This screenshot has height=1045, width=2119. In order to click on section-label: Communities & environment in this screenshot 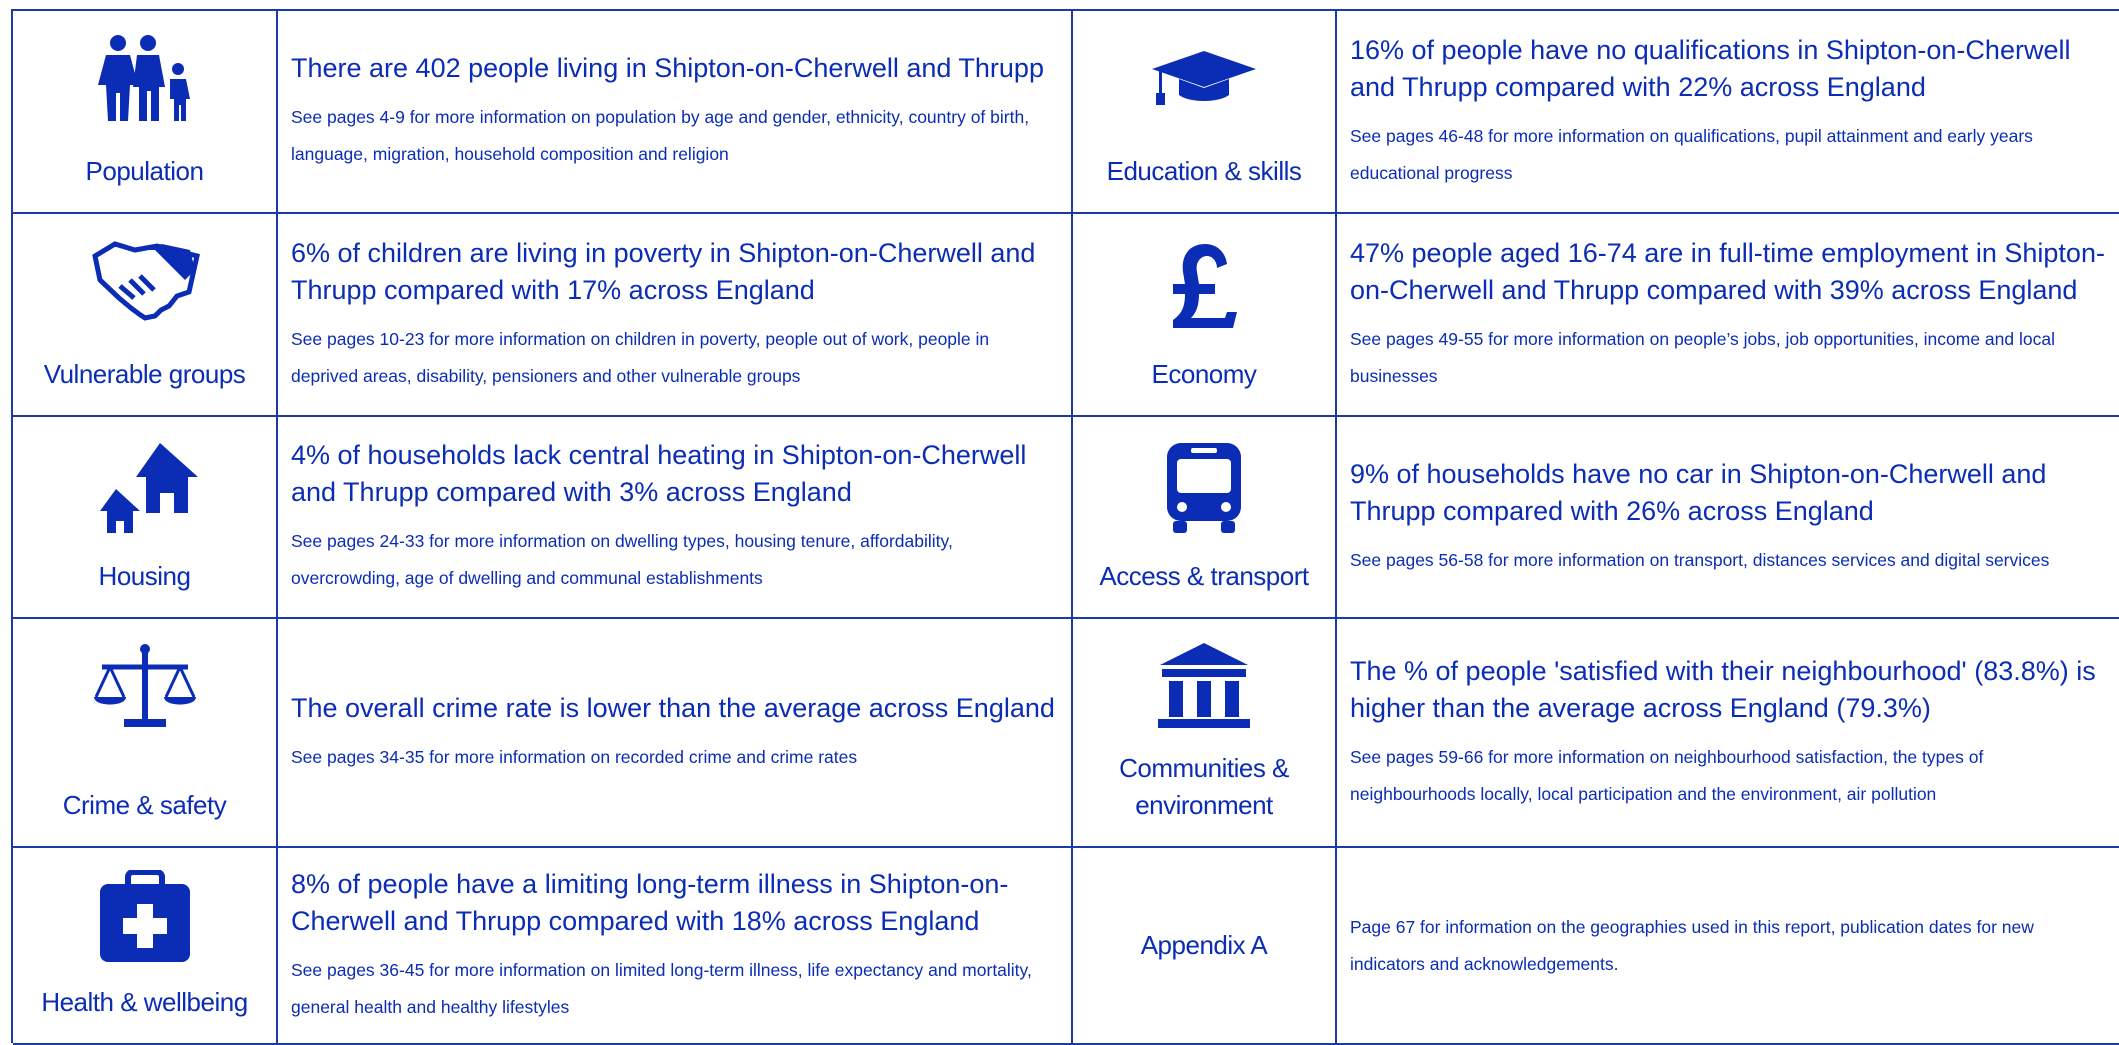, I will do `click(1204, 786)`.